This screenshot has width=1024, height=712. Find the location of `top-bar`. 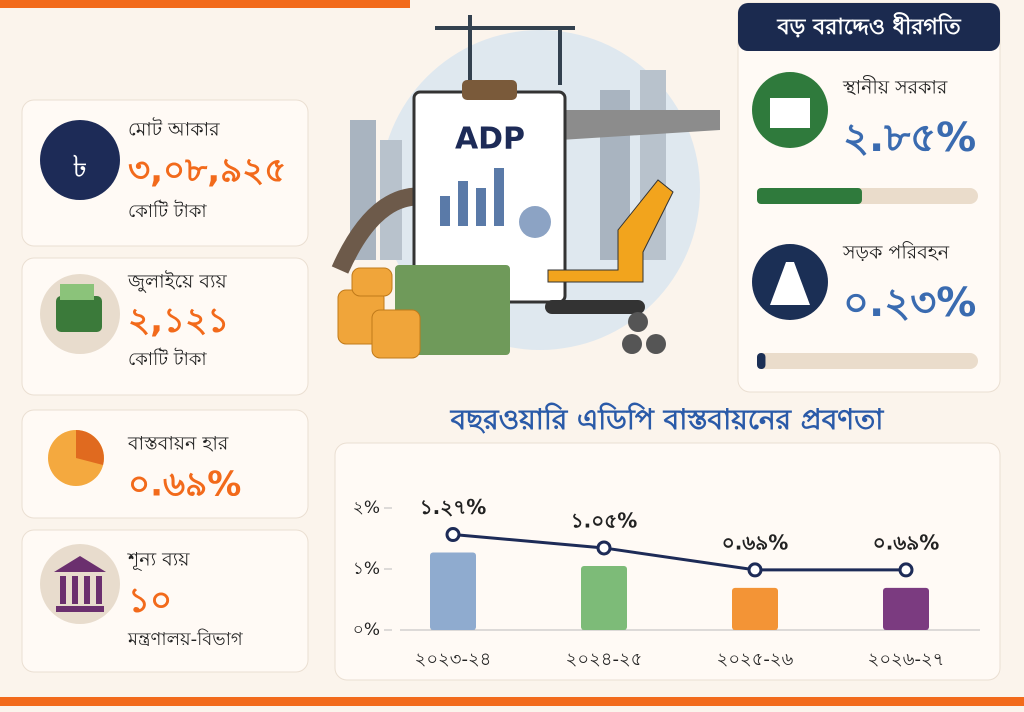

top-bar is located at coordinates (205, 4).